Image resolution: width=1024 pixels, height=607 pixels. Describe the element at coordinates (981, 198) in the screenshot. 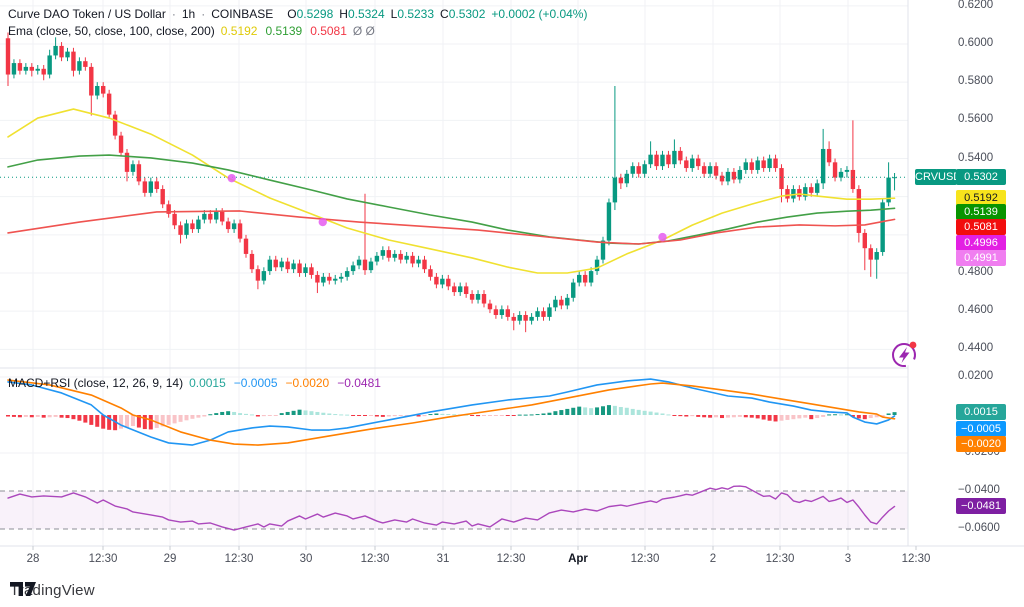

I see `price-badge: 0.5192` at that location.